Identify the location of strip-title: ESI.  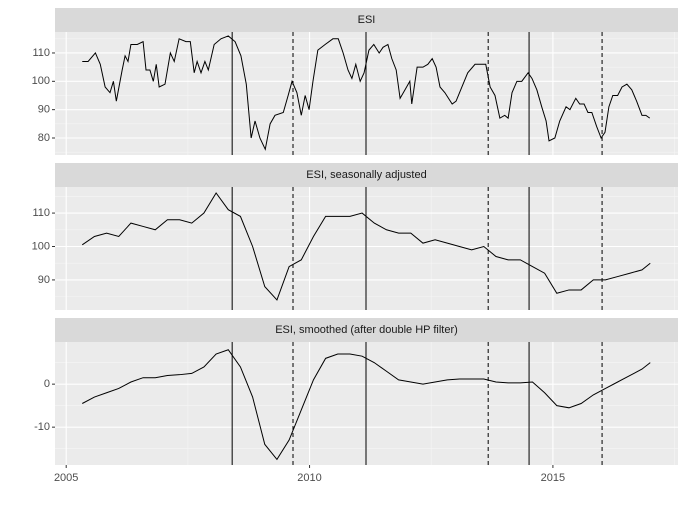
(367, 20).